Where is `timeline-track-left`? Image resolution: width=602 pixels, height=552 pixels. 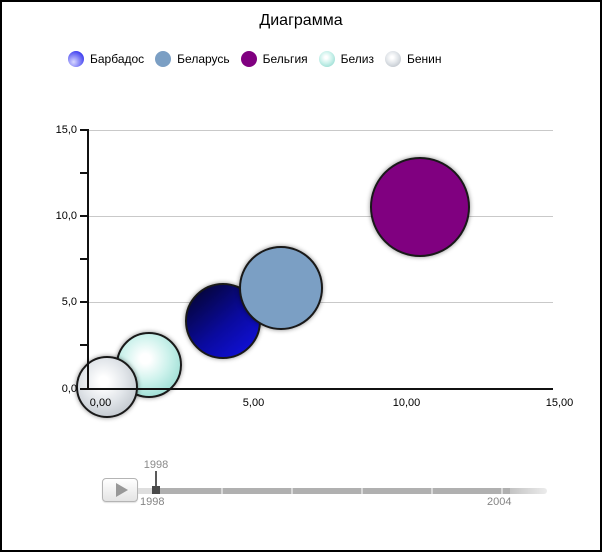
timeline-track-left is located at coordinates (145, 491).